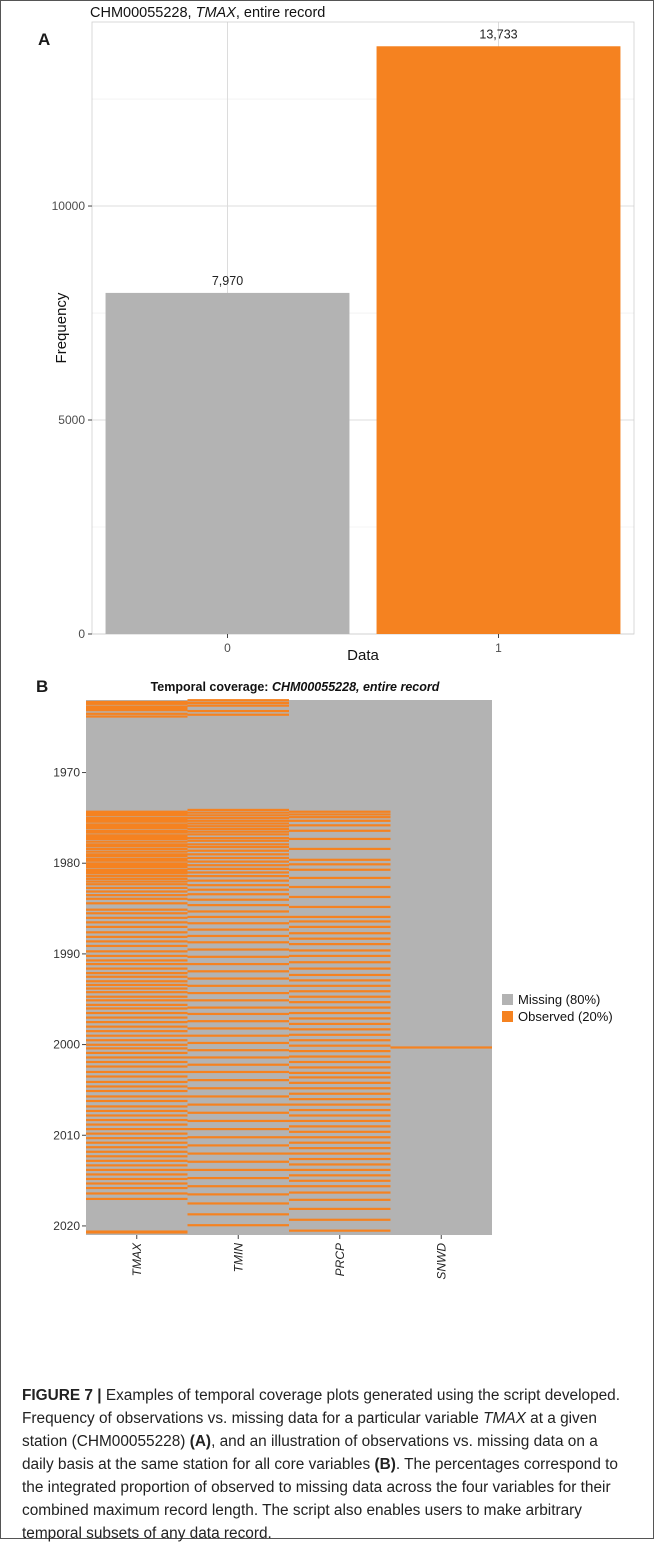 The height and width of the screenshot is (1545, 654). I want to click on y-tick-label: 1970, so click(66, 773).